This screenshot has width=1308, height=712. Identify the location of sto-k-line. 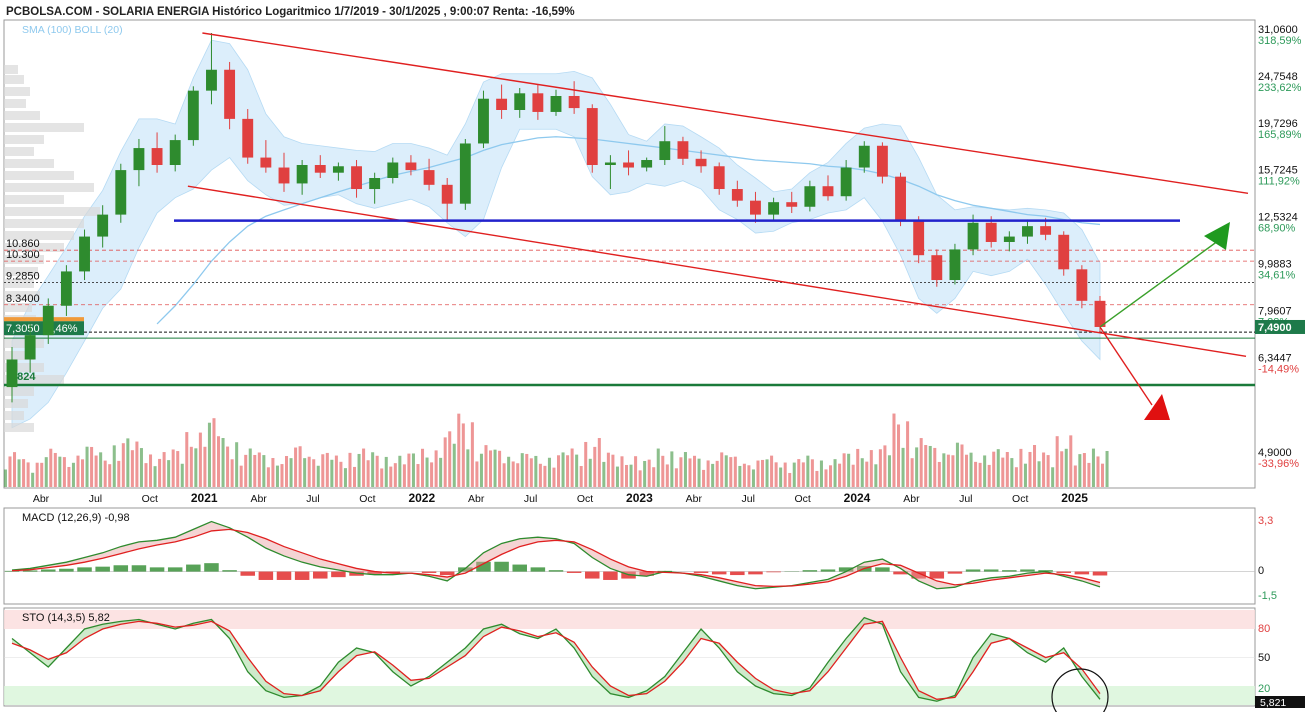
(556, 659).